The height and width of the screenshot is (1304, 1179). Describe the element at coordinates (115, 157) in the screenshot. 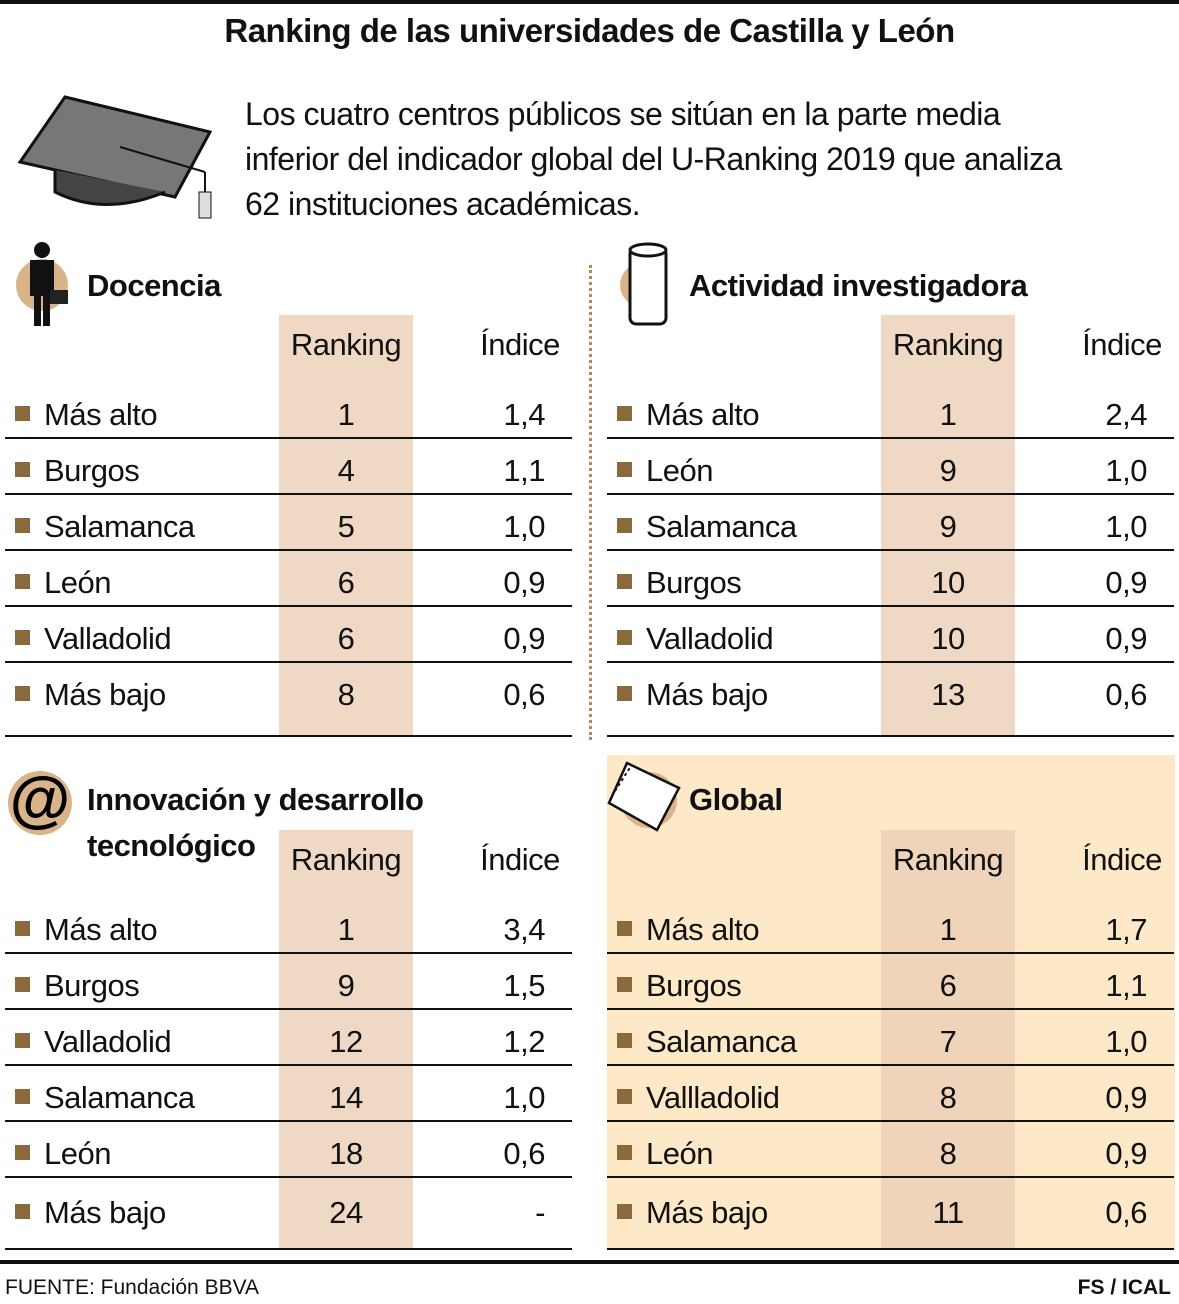

I see `cap-icon` at that location.